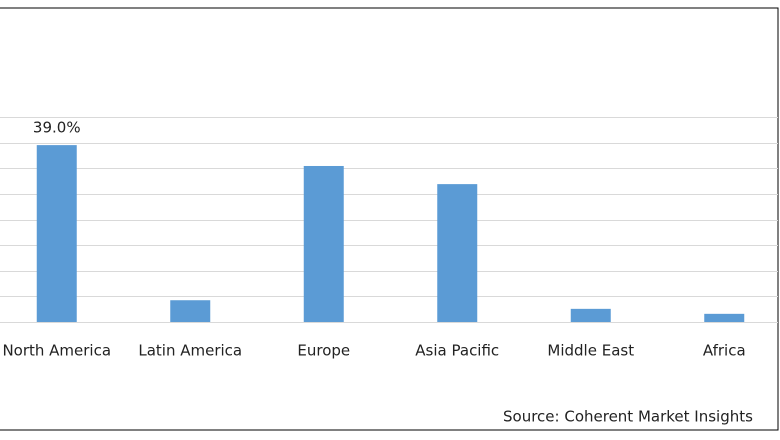 Image resolution: width=780 pixels, height=440 pixels. I want to click on x-tick-label: Middle East, so click(590, 351).